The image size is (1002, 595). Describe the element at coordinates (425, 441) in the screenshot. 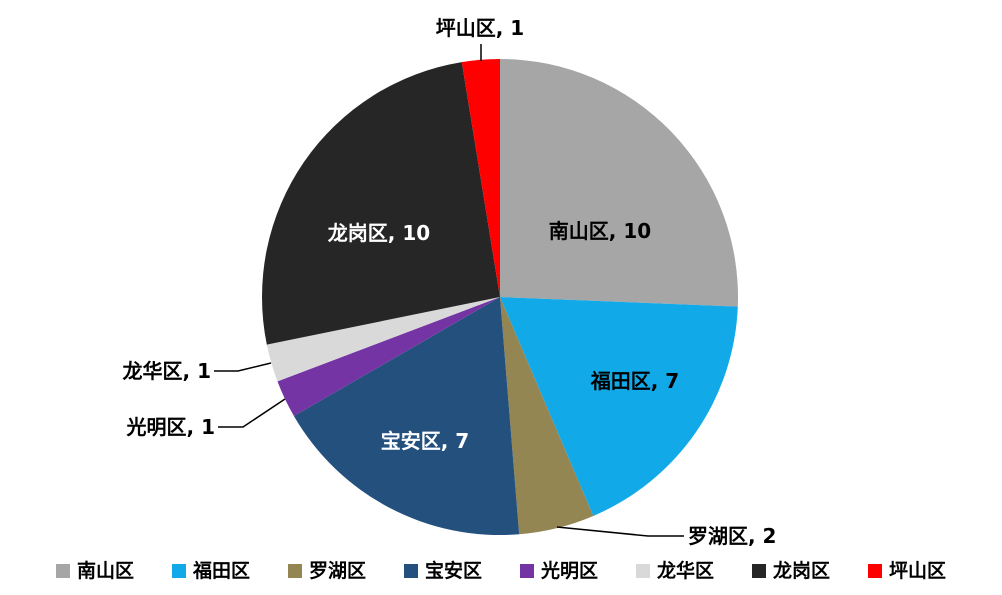

I see `pie-data-label-3: 宝安区, 7` at that location.